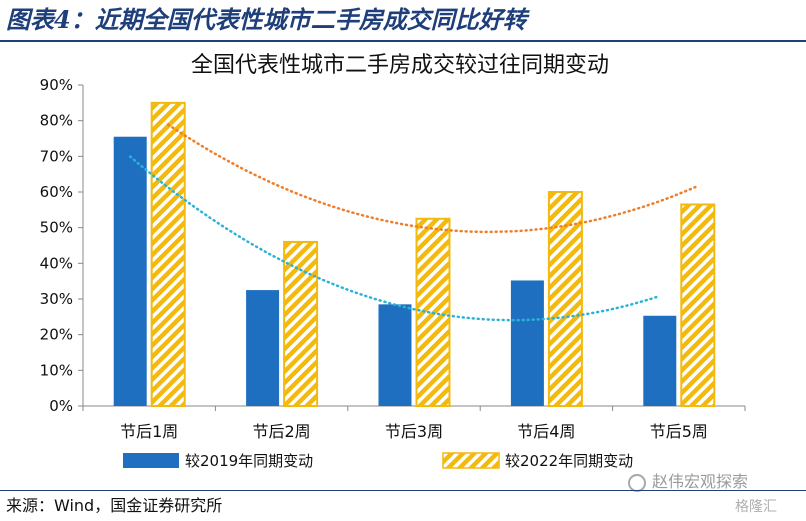 Image resolution: width=806 pixels, height=521 pixels. I want to click on x-tick-label: 节后1周, so click(149, 431).